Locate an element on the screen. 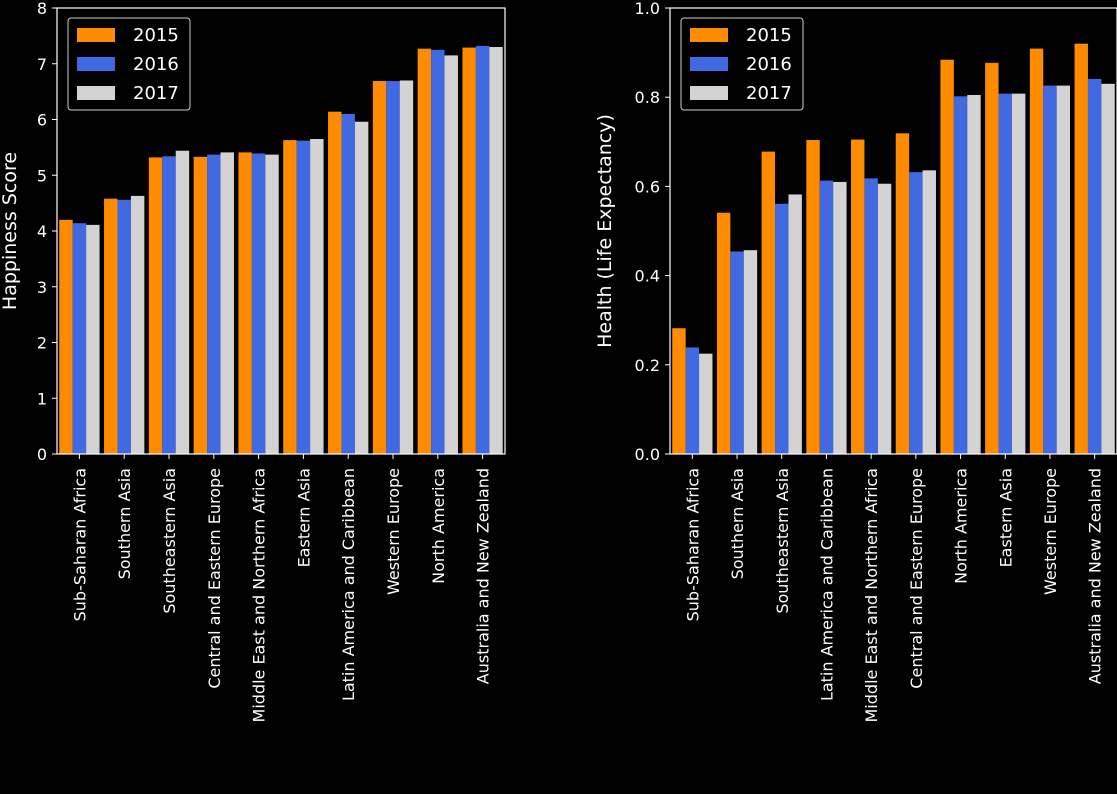 This screenshot has height=794, width=1117. y-tick-label: 1 is located at coordinates (42, 398).